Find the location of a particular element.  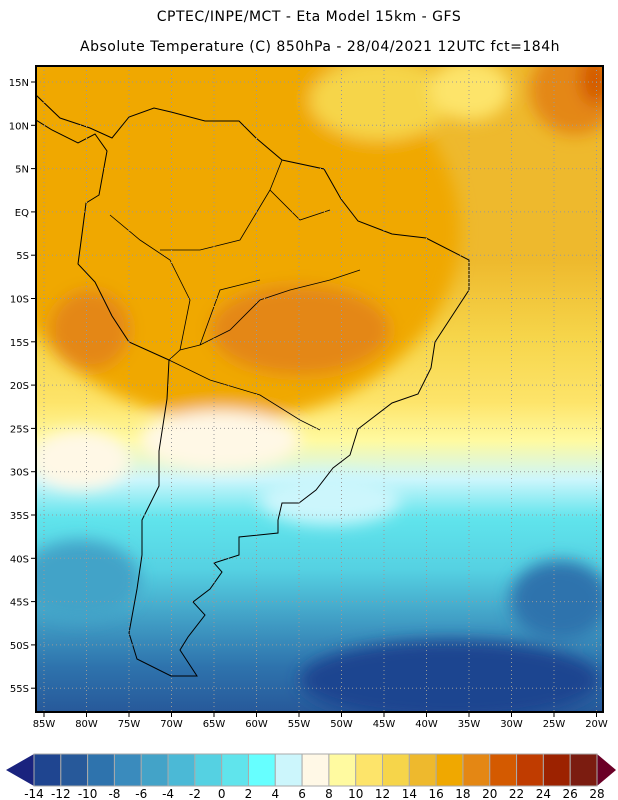

colorbar-label: -10 is located at coordinates (88, 793).